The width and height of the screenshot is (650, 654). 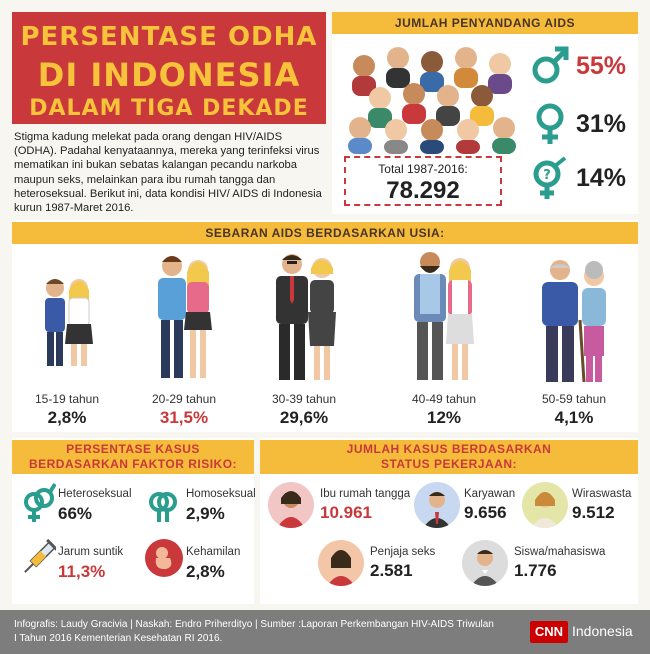 I want to click on job-heading-line-1: JUMLAH KASUS BERDASARKAN, so click(x=449, y=449).